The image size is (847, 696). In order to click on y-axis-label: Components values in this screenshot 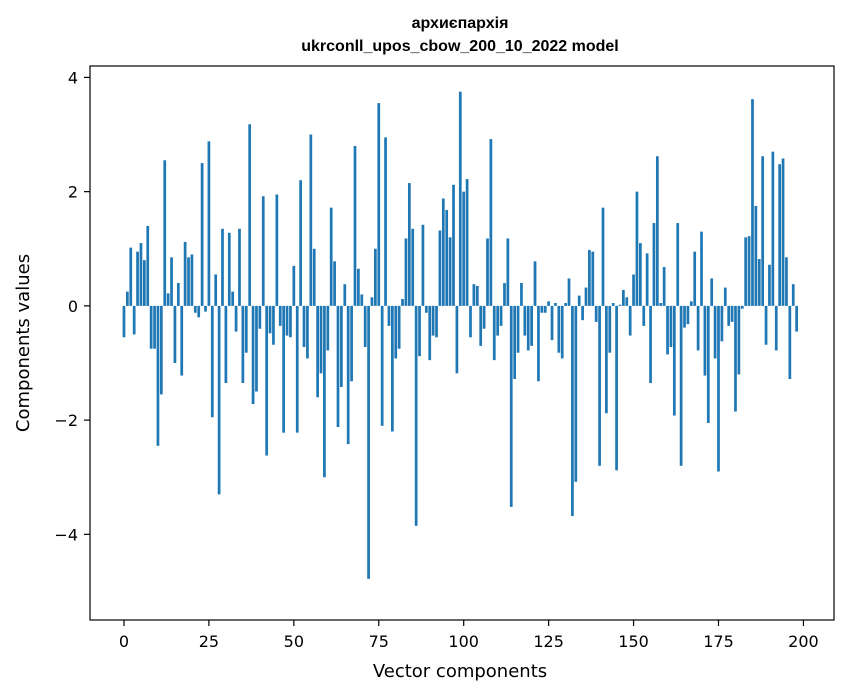, I will do `click(23, 343)`.